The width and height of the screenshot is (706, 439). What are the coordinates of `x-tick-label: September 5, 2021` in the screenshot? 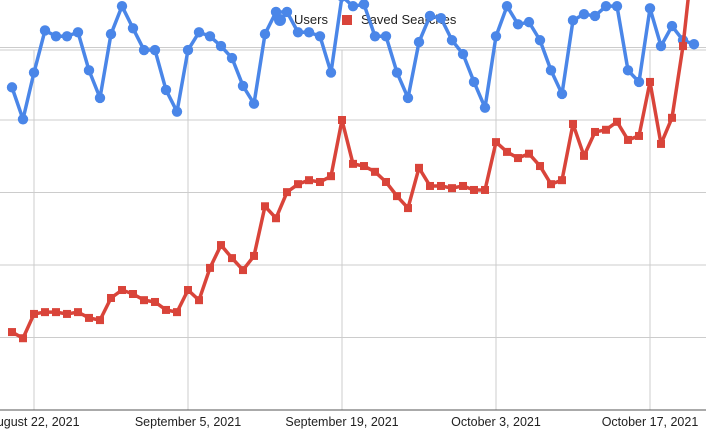 It's located at (188, 422).